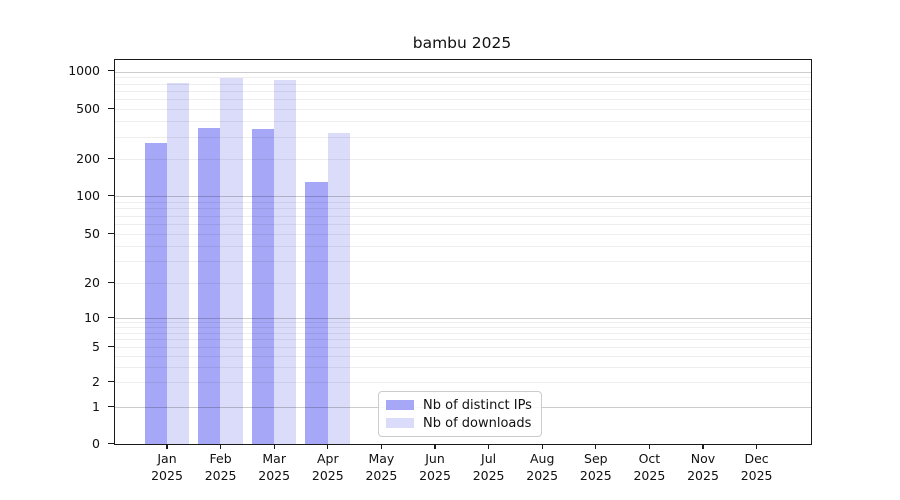  I want to click on y-tick-label: 500, so click(88, 108).